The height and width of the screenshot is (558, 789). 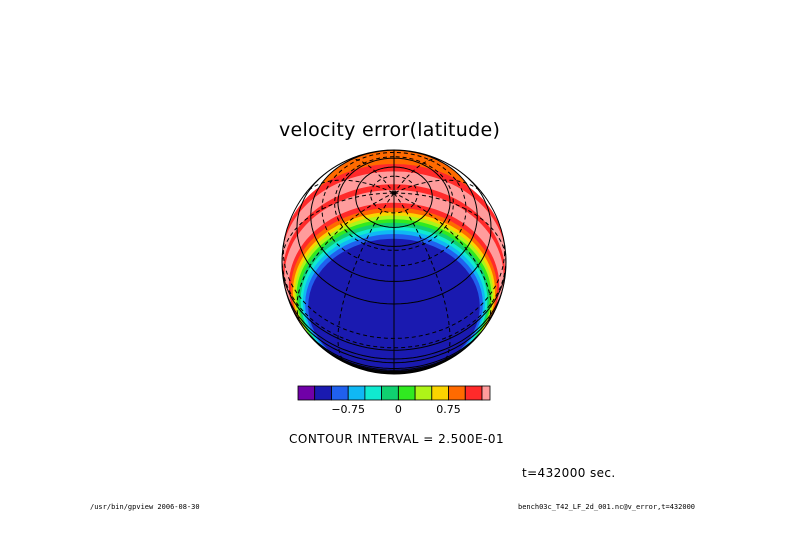 I want to click on graticule, so click(x=394, y=262).